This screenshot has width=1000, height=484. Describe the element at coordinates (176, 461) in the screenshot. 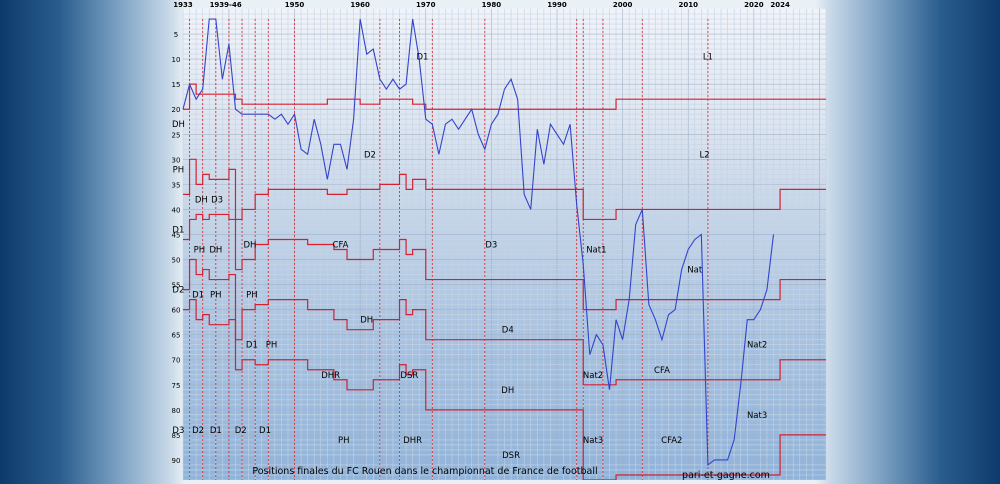

I see `y-tick-label: 90` at that location.